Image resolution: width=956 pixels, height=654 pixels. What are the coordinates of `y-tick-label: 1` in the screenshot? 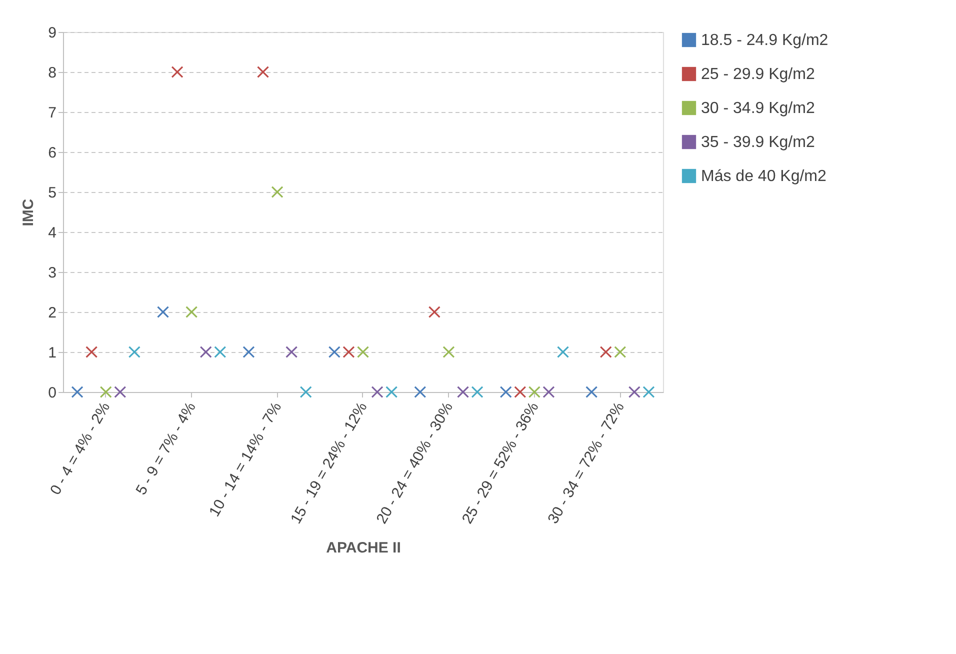 It's located at (52, 353).